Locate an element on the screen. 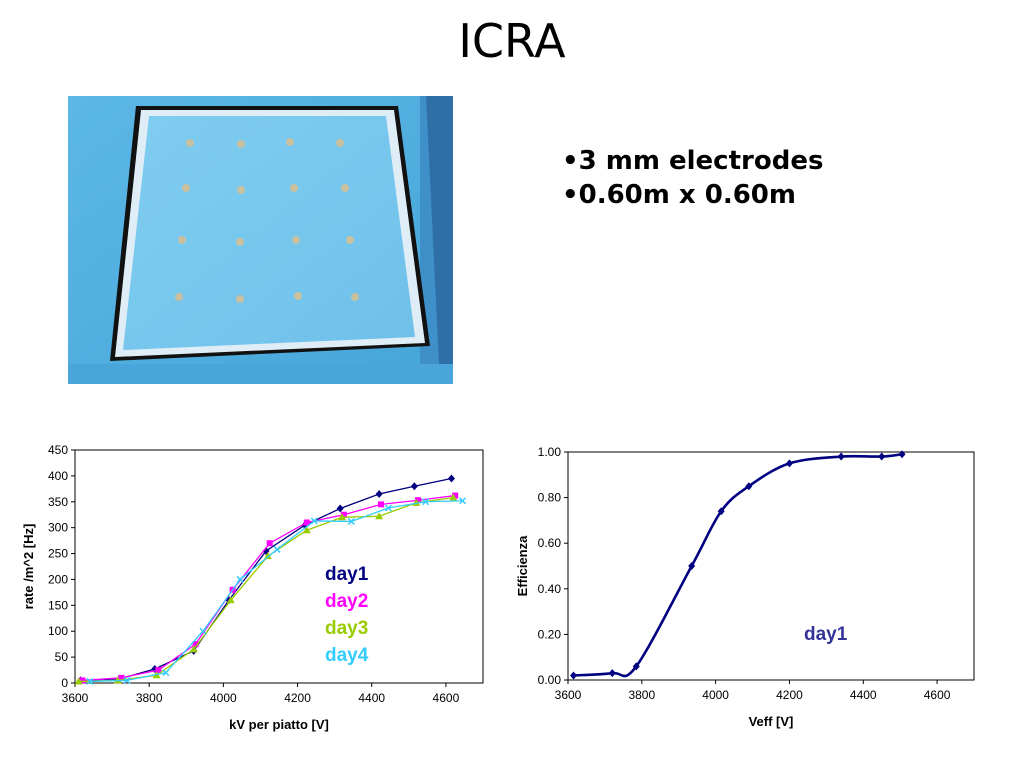 Image resolution: width=1024 pixels, height=768 pixels. y-tick-label: 200 is located at coordinates (58, 579).